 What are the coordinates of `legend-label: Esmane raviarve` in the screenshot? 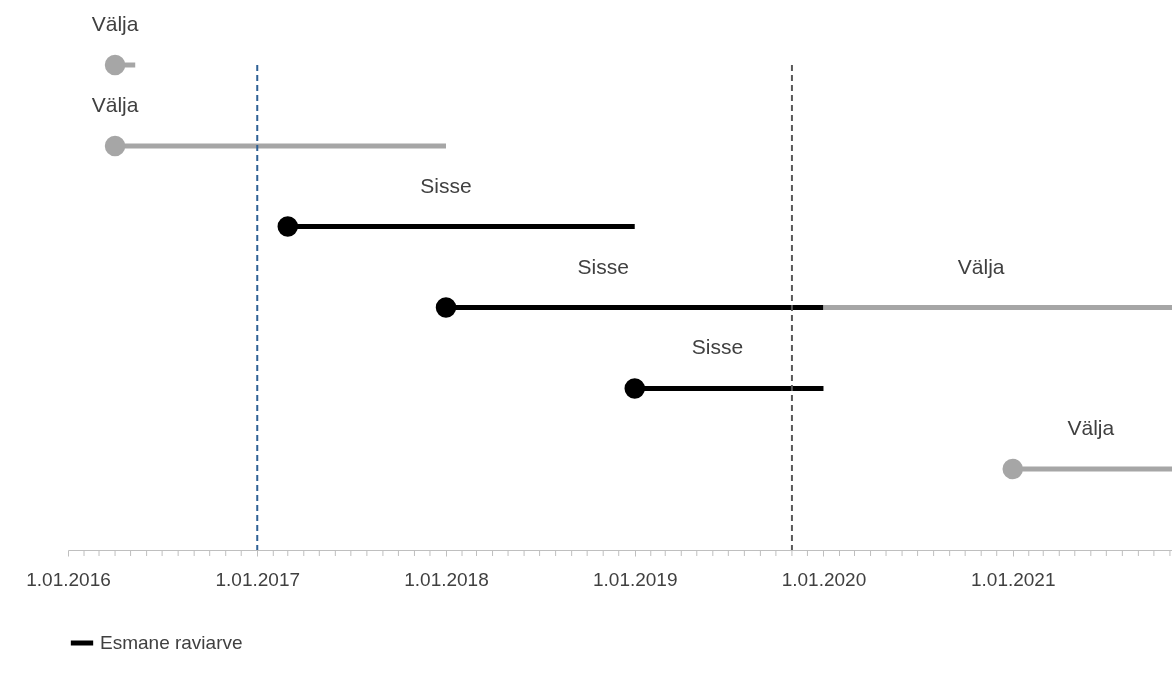 It's located at (171, 642).